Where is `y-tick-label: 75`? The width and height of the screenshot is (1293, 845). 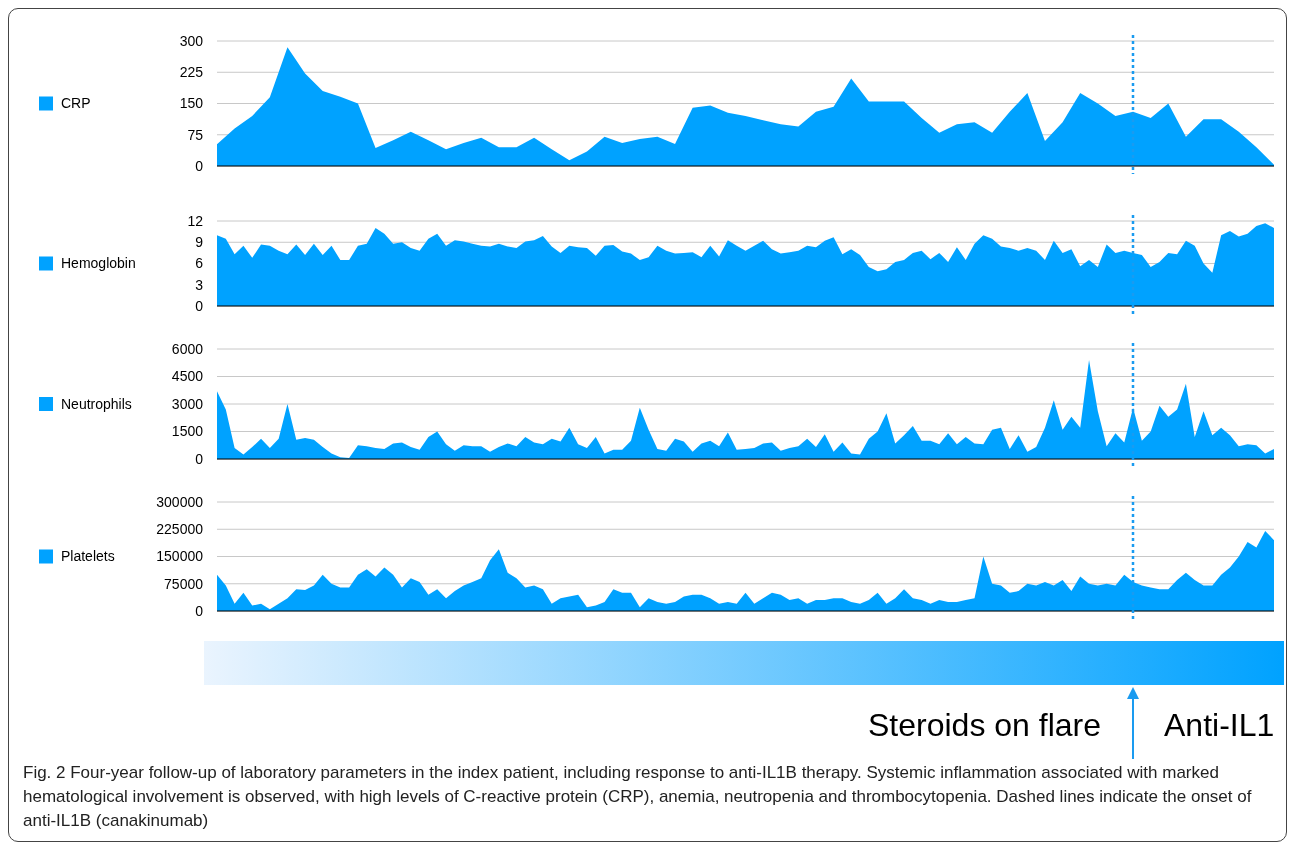
y-tick-label: 75 is located at coordinates (195, 134).